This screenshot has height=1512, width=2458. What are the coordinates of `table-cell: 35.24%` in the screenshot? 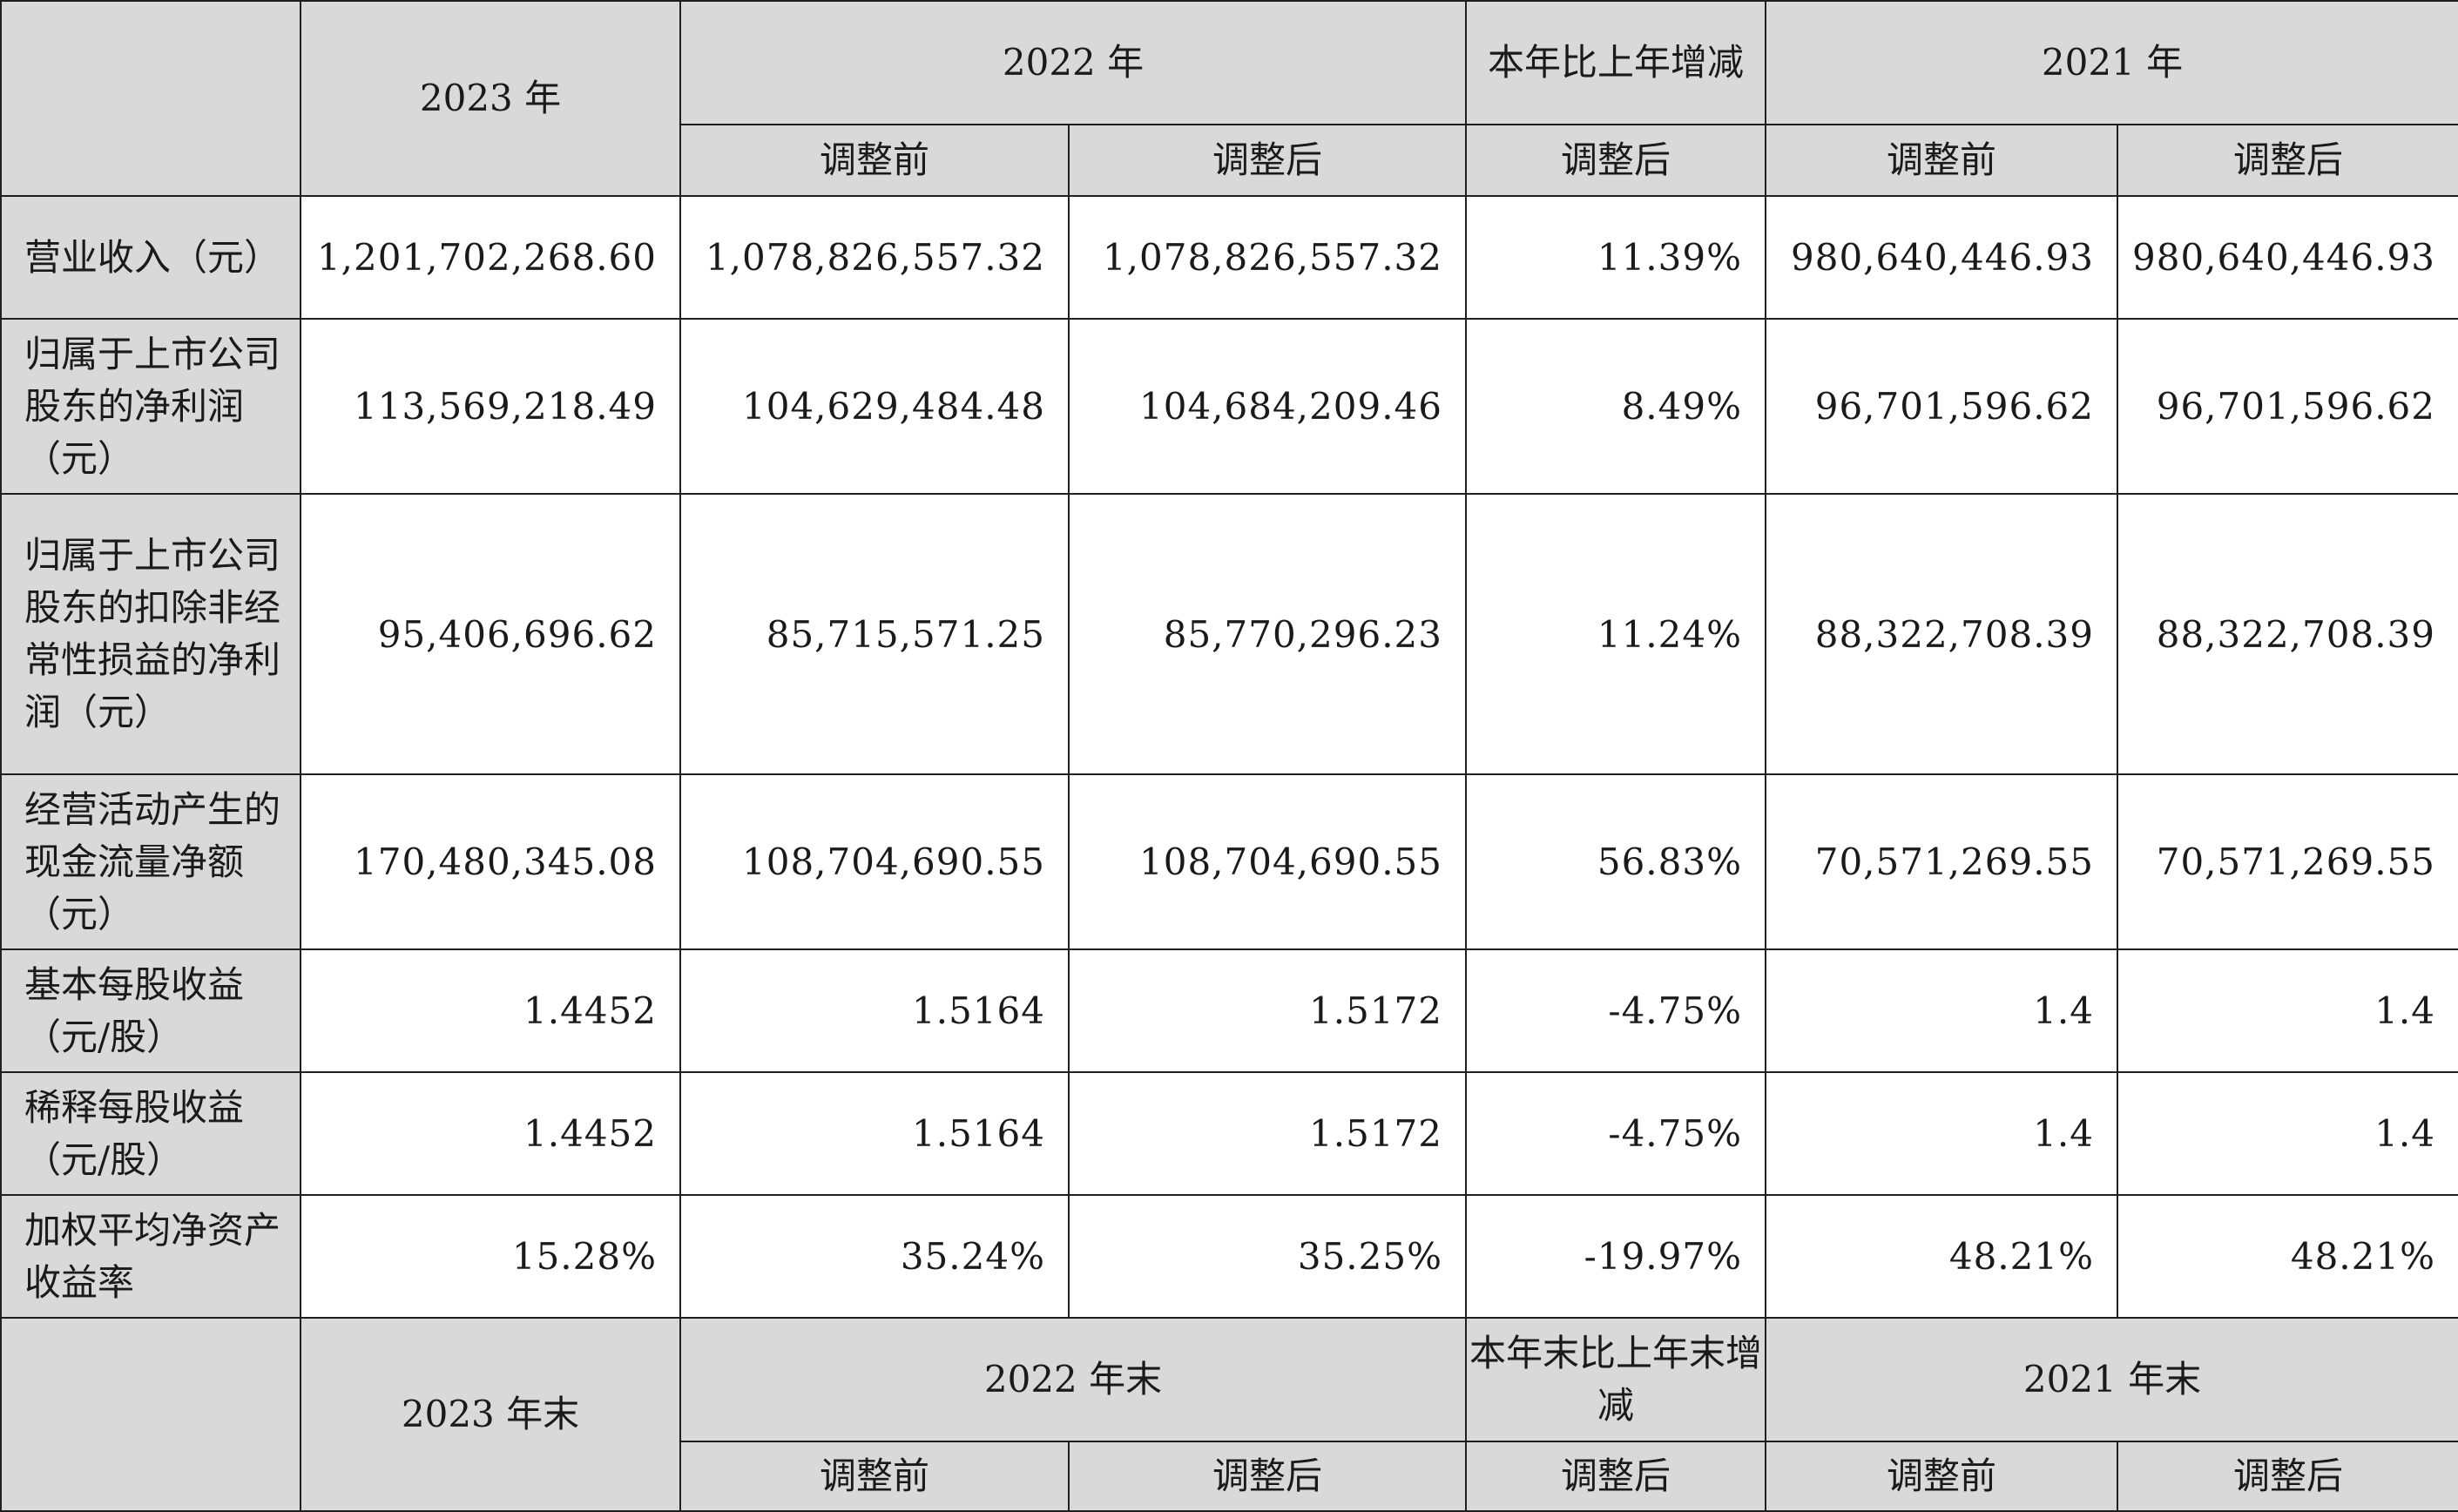 It's located at (874, 1256).